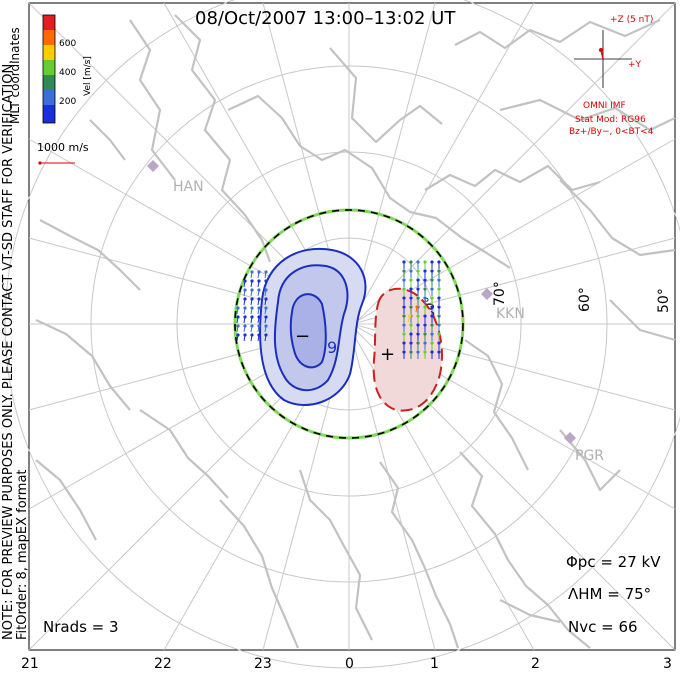 The width and height of the screenshot is (680, 674). Describe the element at coordinates (163, 664) in the screenshot. I see `mlt-hour-22: 22` at that location.